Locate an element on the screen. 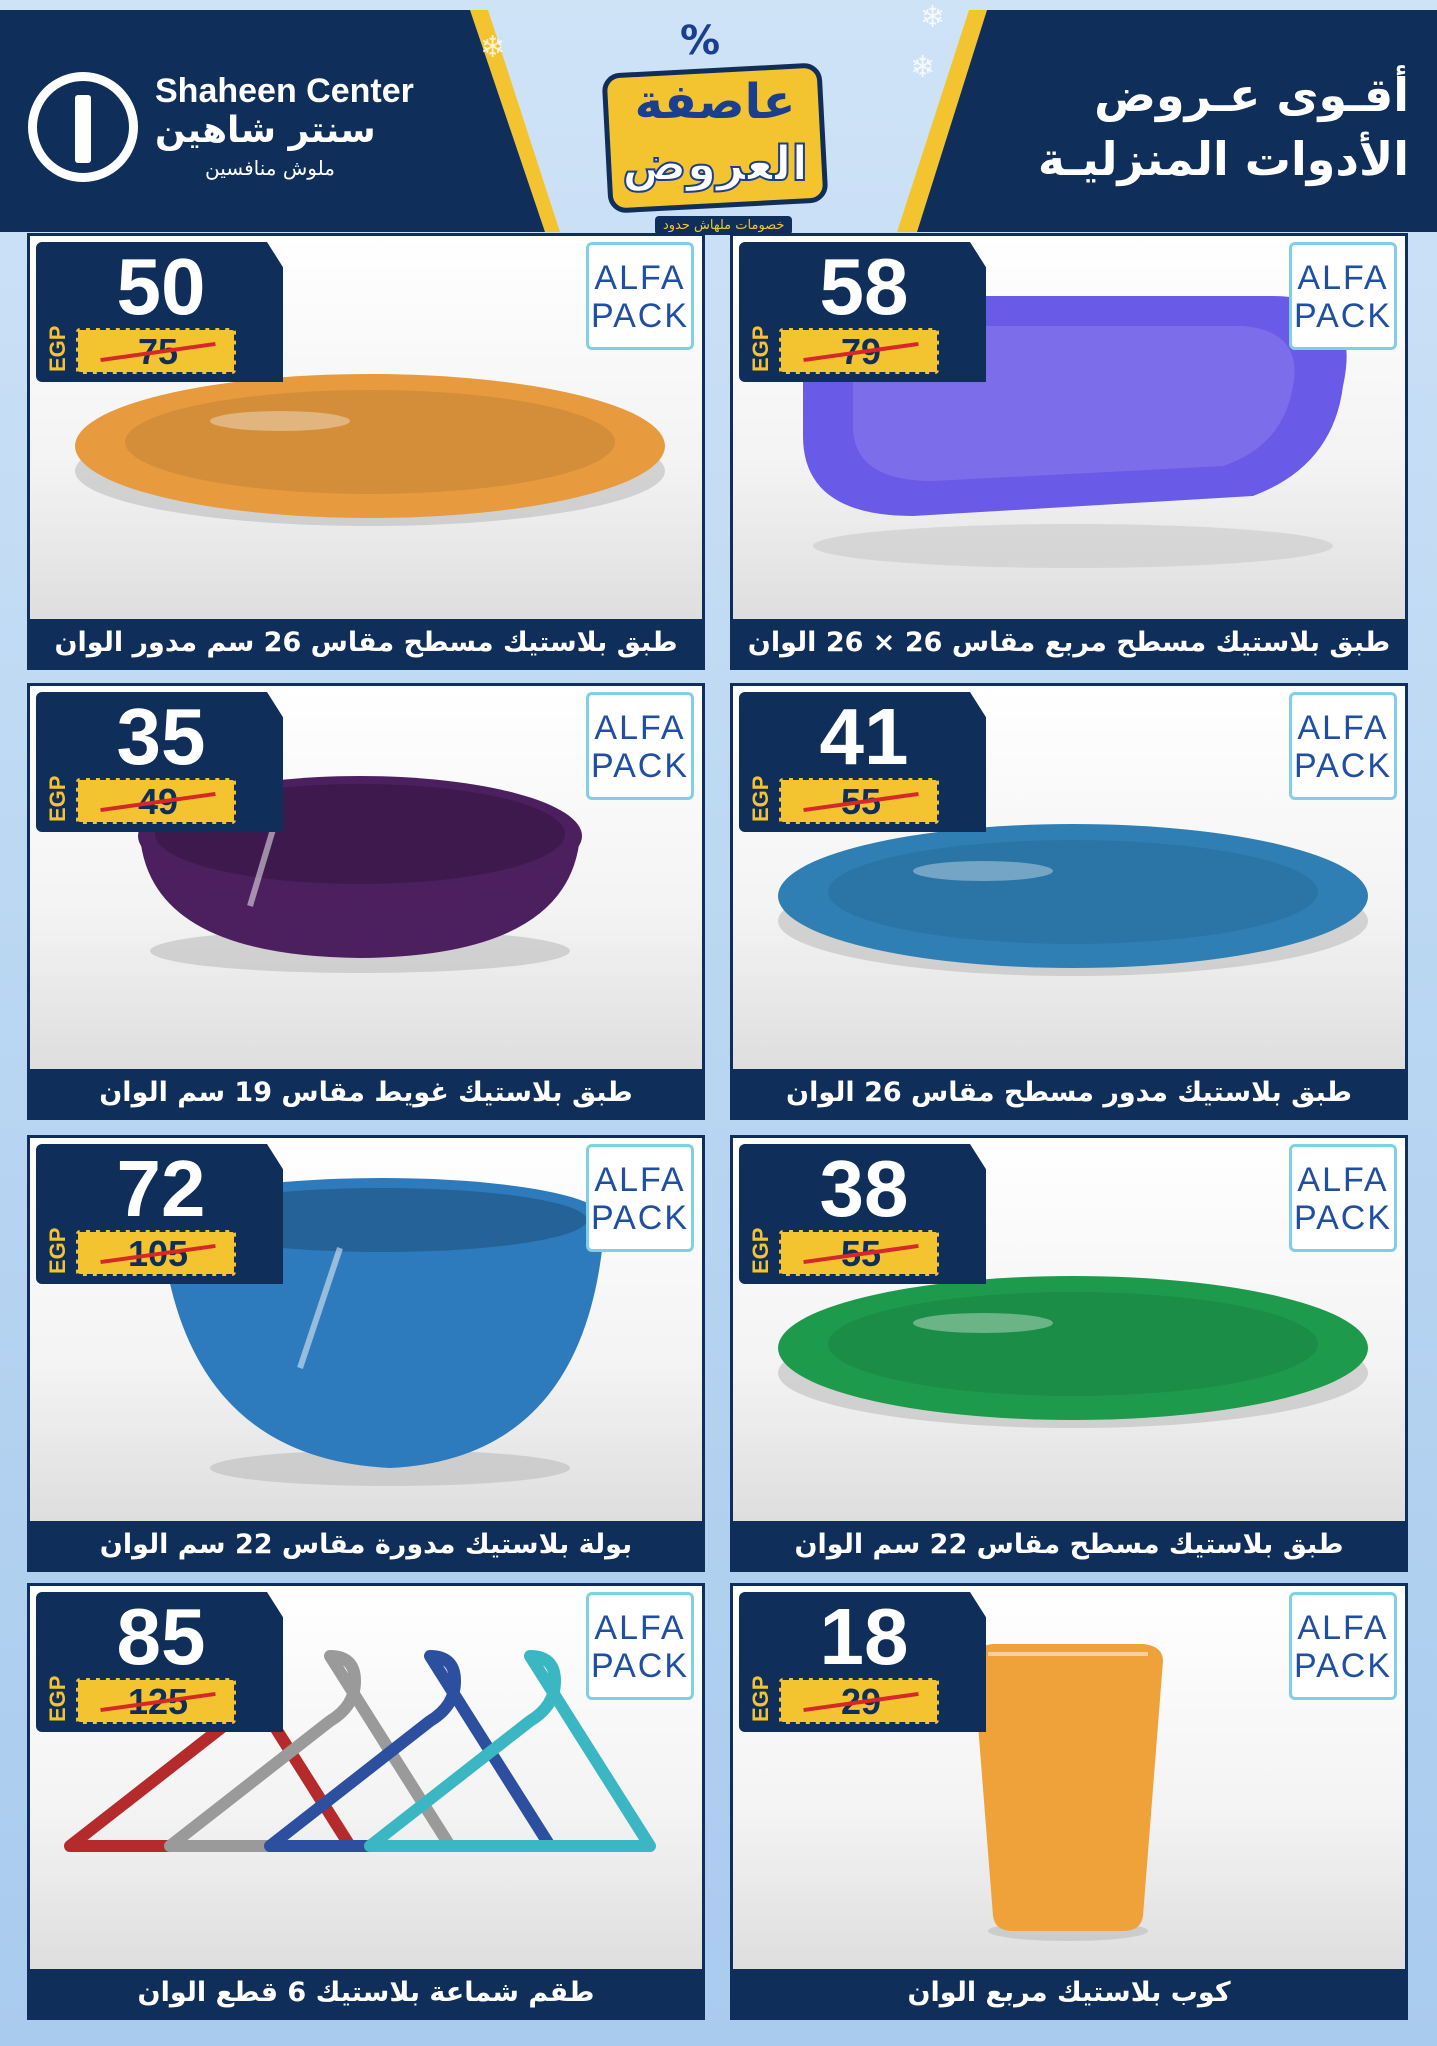 This screenshot has height=2046, width=1437. brand-tagline: ملوش منافسين is located at coordinates (270, 168).